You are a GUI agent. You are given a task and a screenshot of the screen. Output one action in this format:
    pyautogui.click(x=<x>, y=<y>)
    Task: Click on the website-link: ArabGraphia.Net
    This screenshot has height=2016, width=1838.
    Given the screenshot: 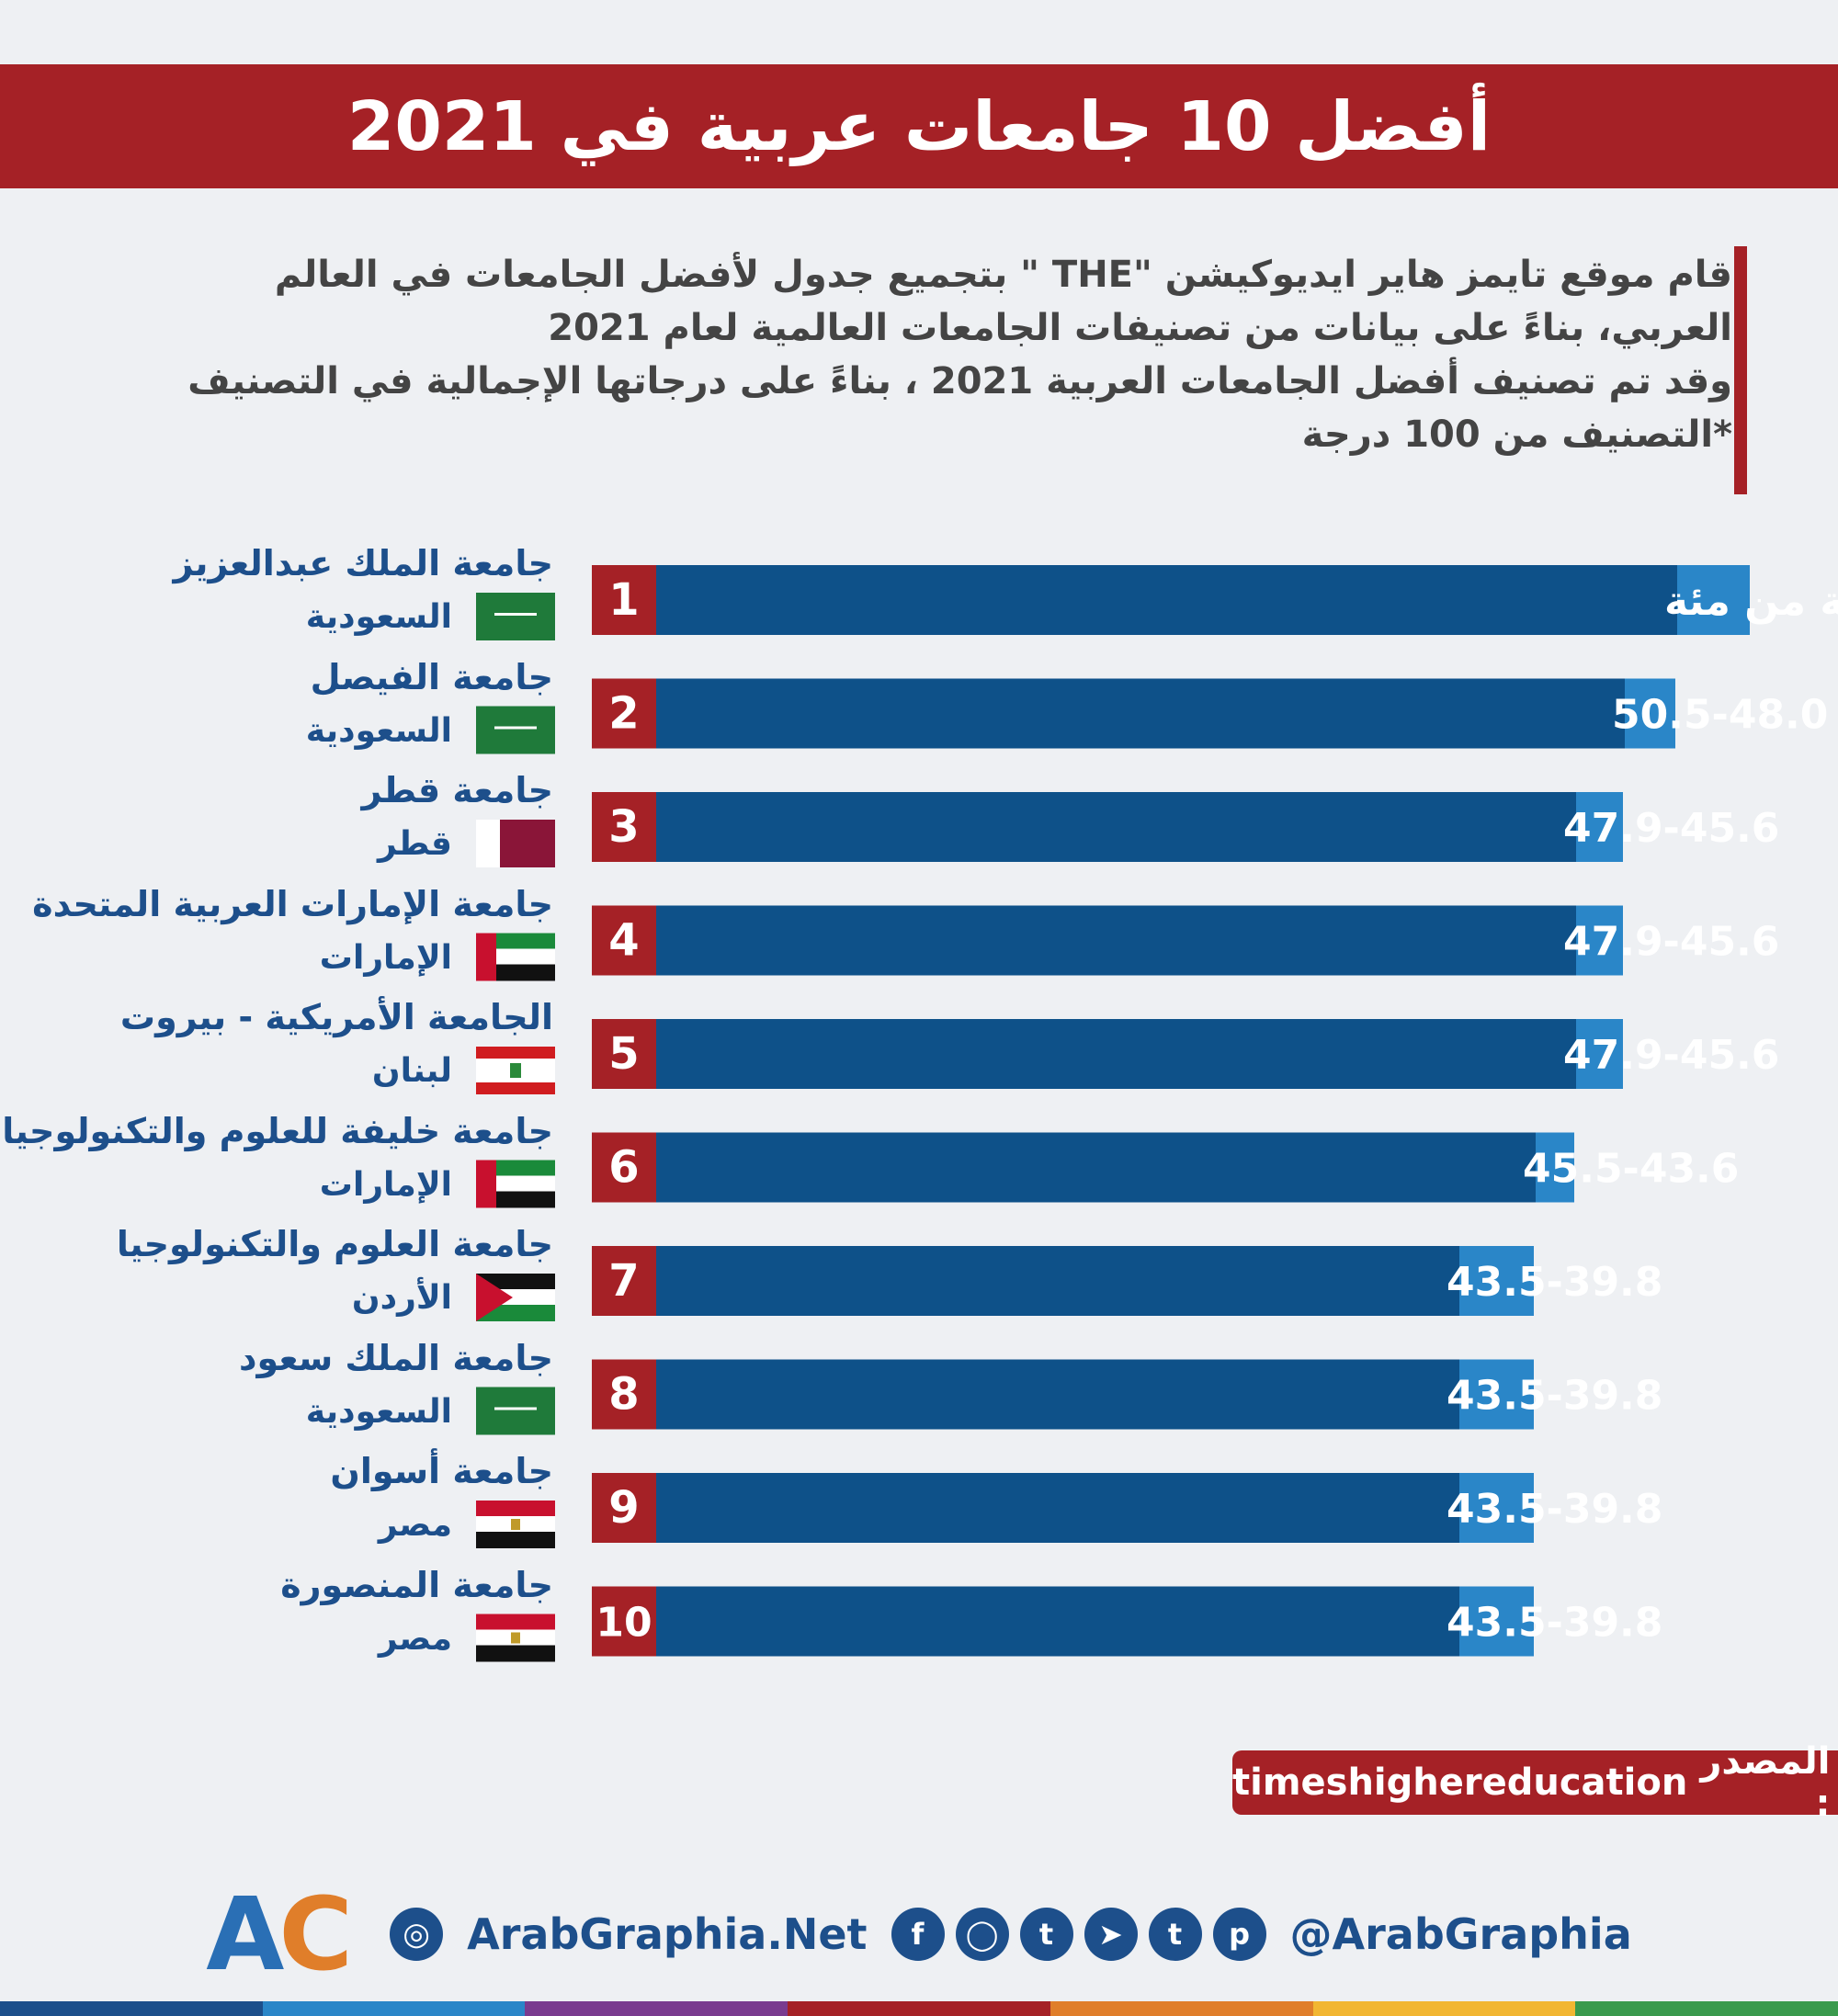 What is the action you would take?
    pyautogui.click(x=667, y=1934)
    